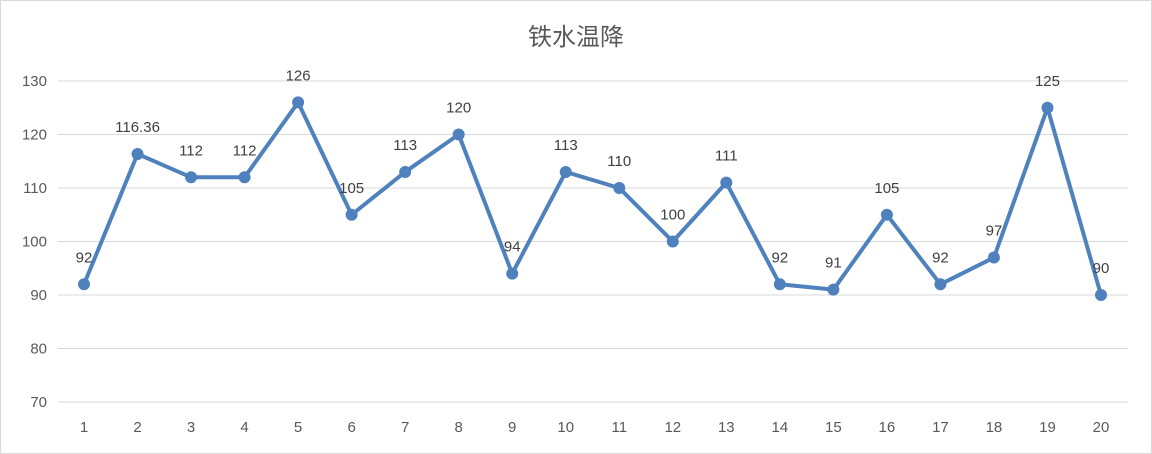  What do you see at coordinates (619, 161) in the screenshot?
I see `data-label: 110` at bounding box center [619, 161].